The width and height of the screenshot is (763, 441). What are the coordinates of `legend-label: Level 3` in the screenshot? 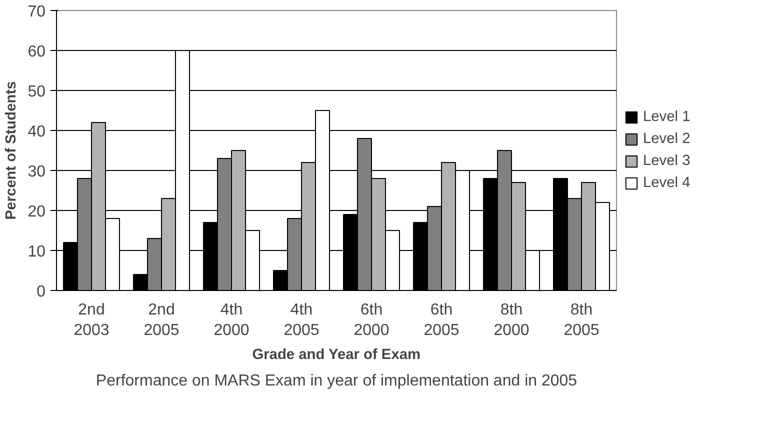 It's located at (666, 161).